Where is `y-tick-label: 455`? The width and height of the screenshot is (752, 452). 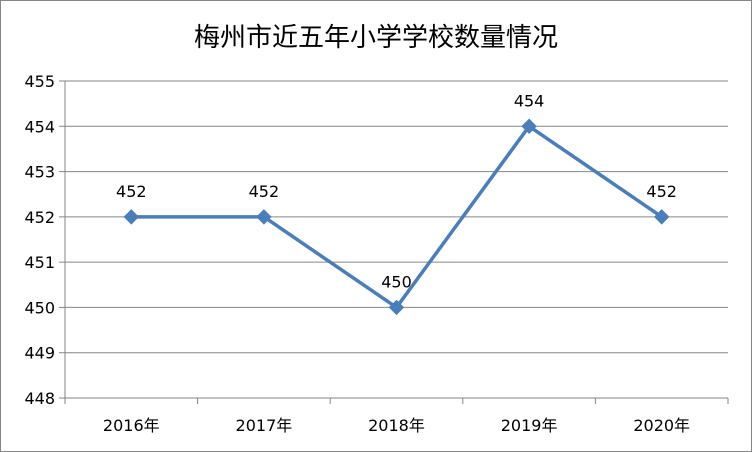 y-tick-label: 455 is located at coordinates (39, 81).